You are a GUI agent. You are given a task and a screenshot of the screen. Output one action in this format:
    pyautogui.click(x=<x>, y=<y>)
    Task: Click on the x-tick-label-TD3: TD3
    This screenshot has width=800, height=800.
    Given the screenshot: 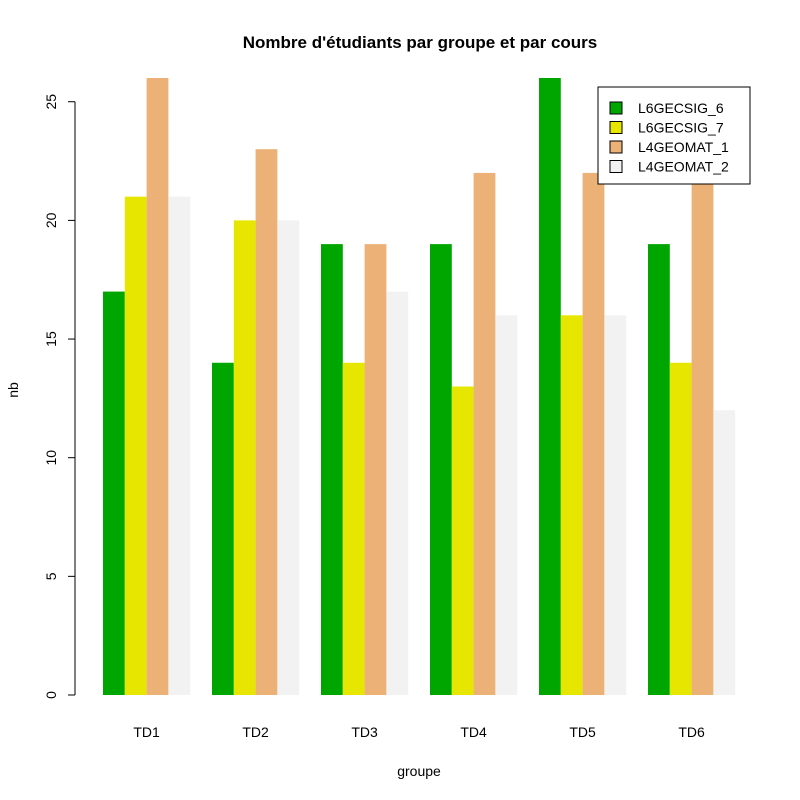 What is the action you would take?
    pyautogui.click(x=364, y=732)
    